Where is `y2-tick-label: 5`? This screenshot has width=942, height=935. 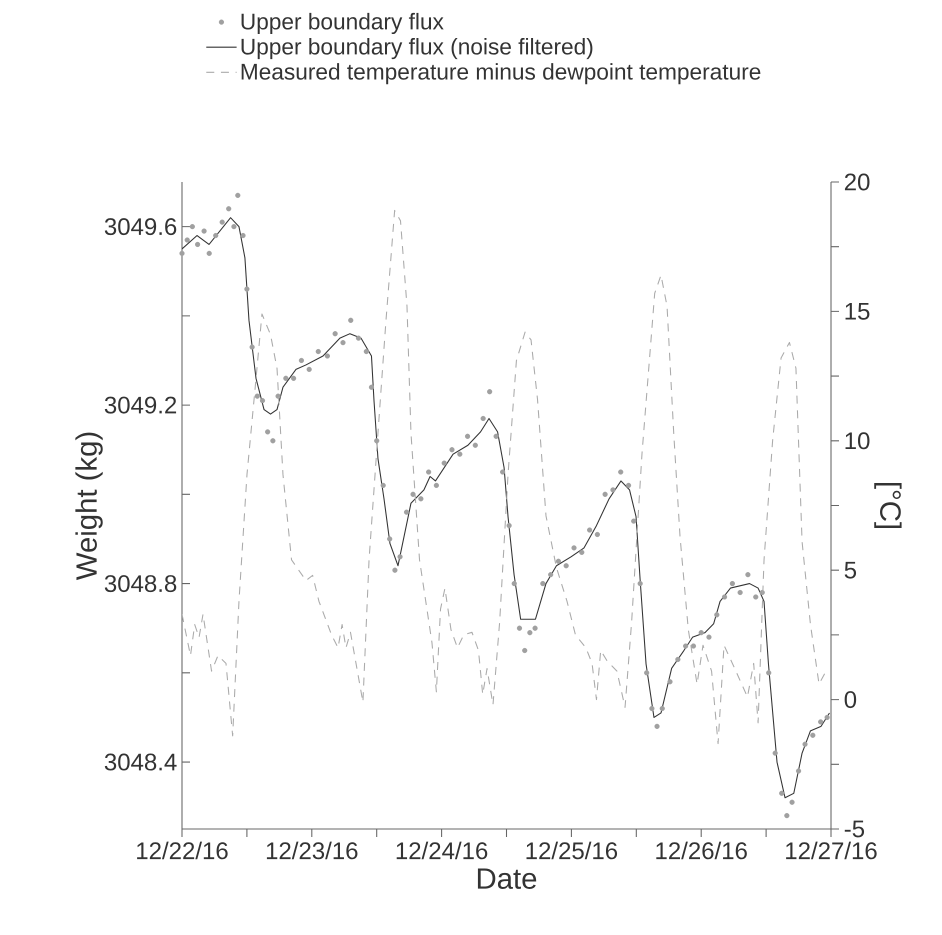 y2-tick-label: 5 is located at coordinates (850, 570).